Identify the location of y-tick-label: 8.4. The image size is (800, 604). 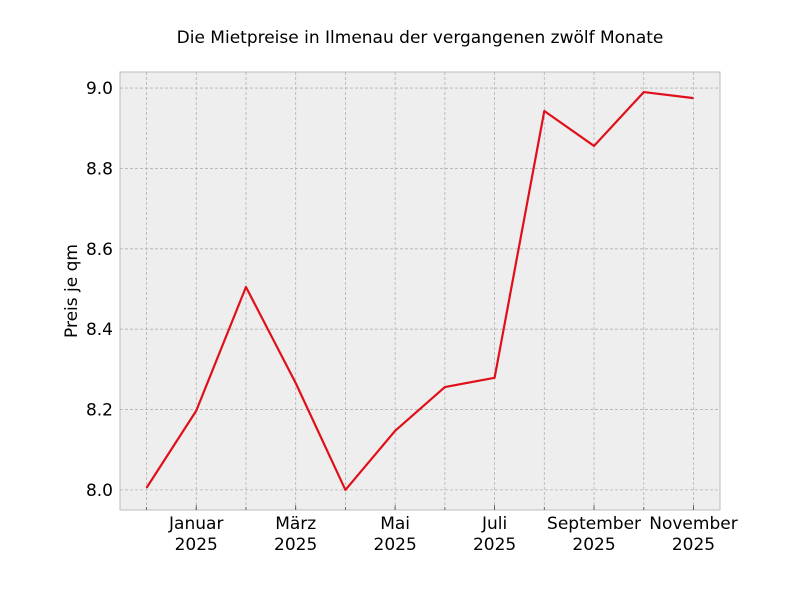
(99, 330).